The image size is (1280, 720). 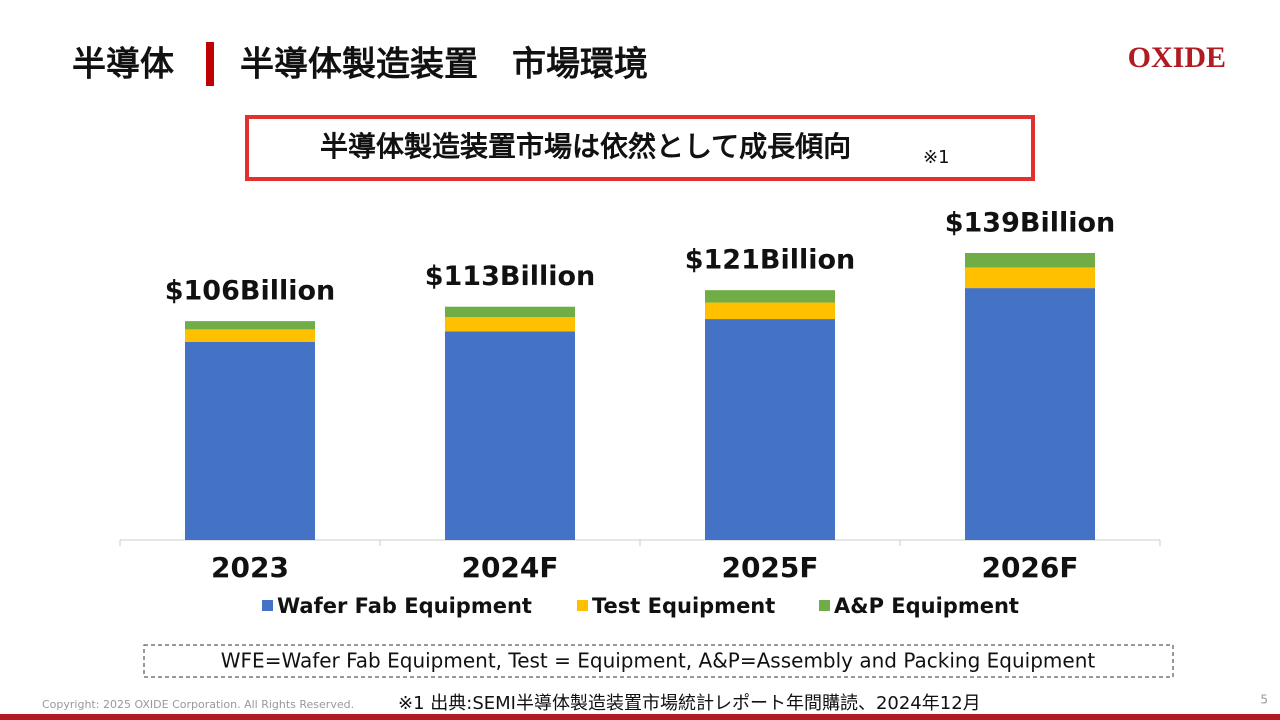 What do you see at coordinates (769, 567) in the screenshot?
I see `x-tick-label: 2025F` at bounding box center [769, 567].